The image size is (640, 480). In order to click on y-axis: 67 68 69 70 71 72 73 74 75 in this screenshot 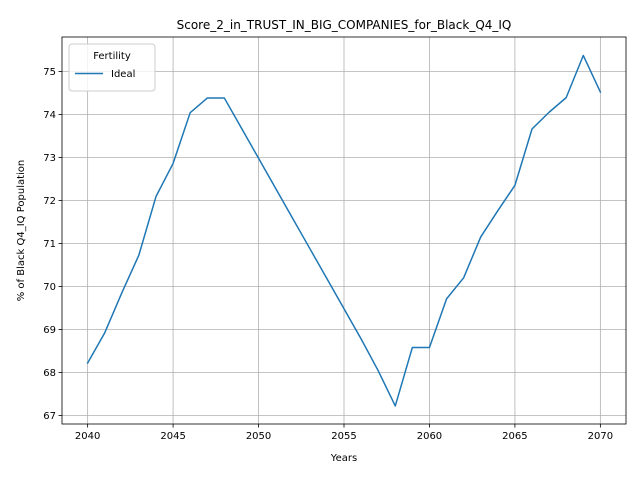, I will do `click(52, 244)`.